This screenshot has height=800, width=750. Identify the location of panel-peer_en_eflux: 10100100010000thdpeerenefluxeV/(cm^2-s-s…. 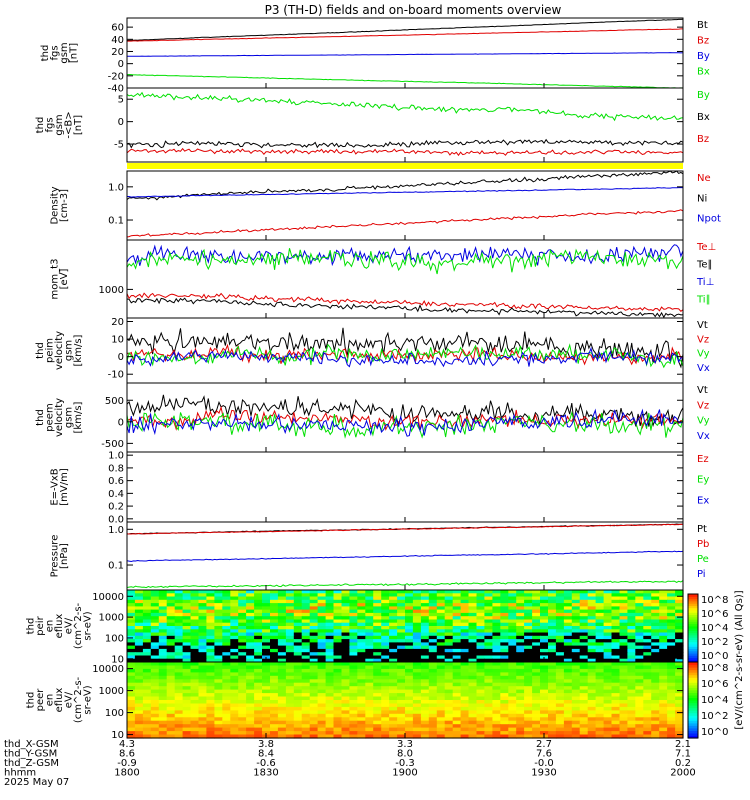
(355, 701).